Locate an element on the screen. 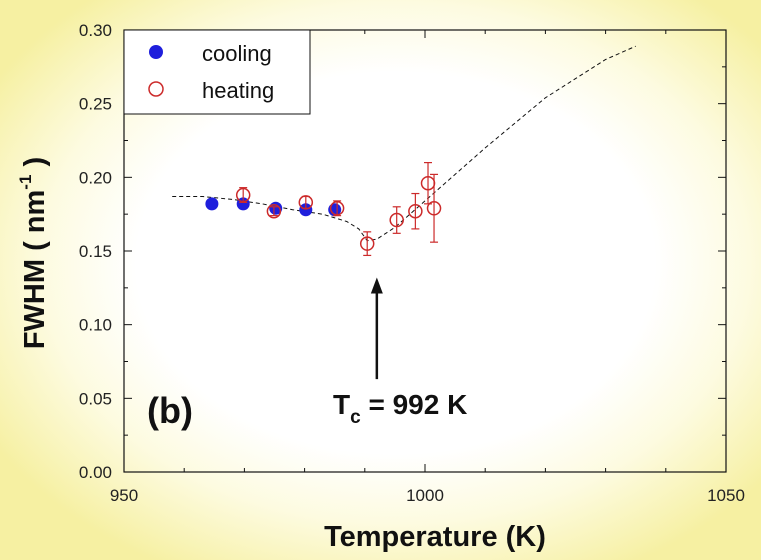 Image resolution: width=761 pixels, height=560 pixels. y-axis-title-main: FWHM ( nm is located at coordinates (35, 269).